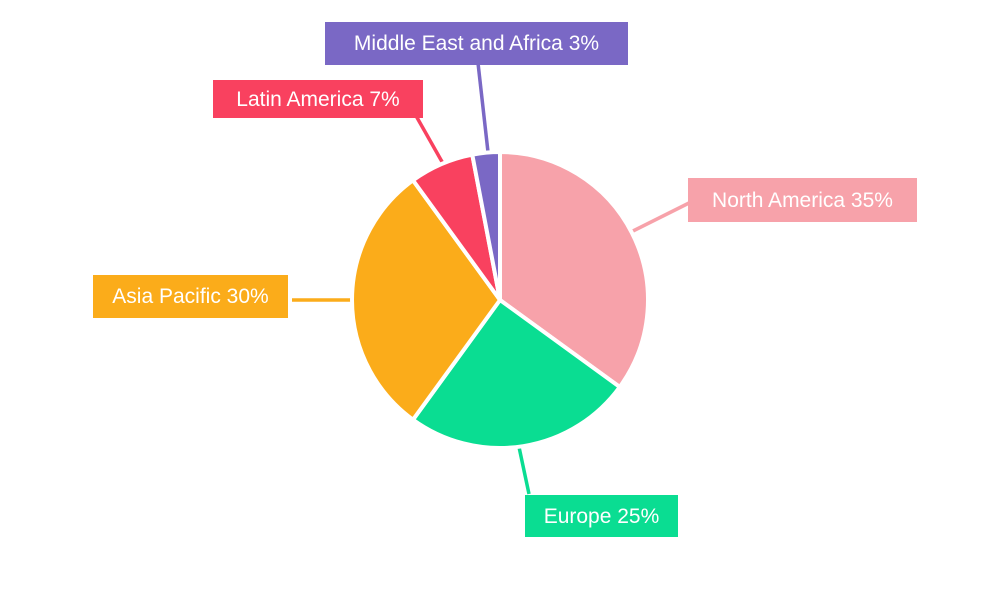 Image resolution: width=1000 pixels, height=600 pixels. What do you see at coordinates (483, 107) in the screenshot?
I see `leader-line-middle-east-and-africa` at bounding box center [483, 107].